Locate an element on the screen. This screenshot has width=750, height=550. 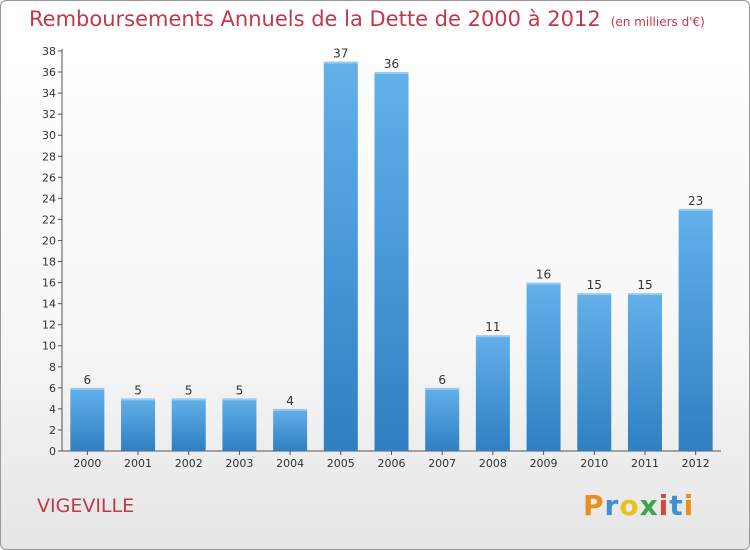
data-label: 37 is located at coordinates (340, 54).